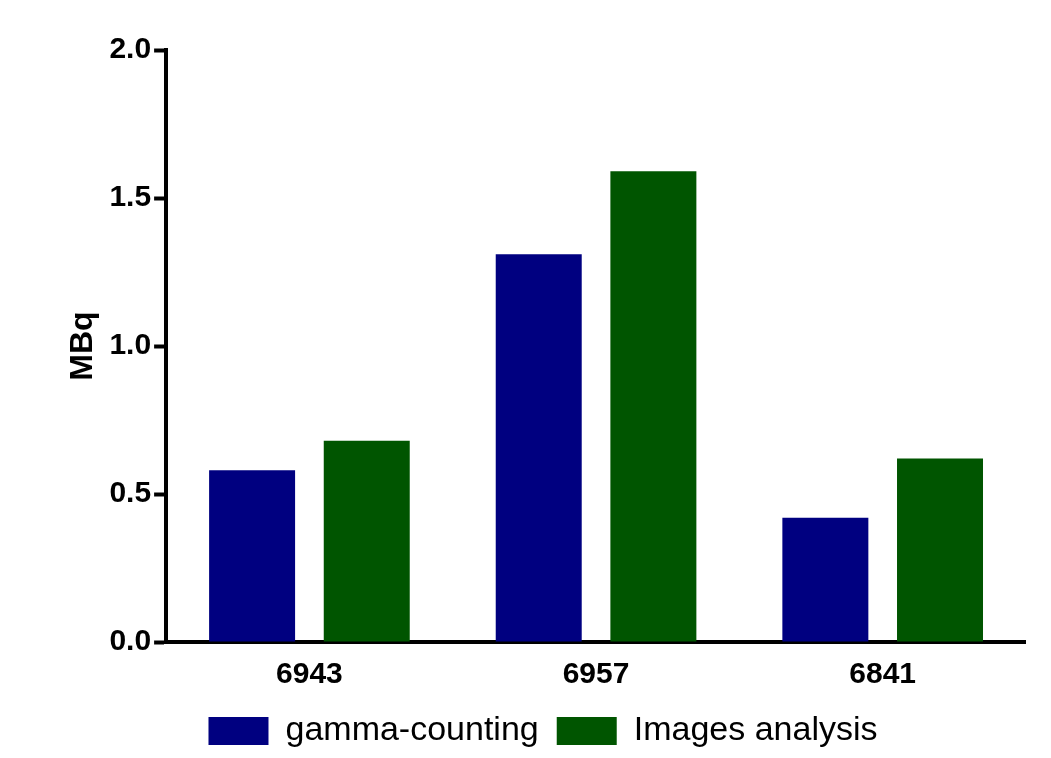 This screenshot has width=1051, height=758. I want to click on legend-label: gamma-counting, so click(412, 728).